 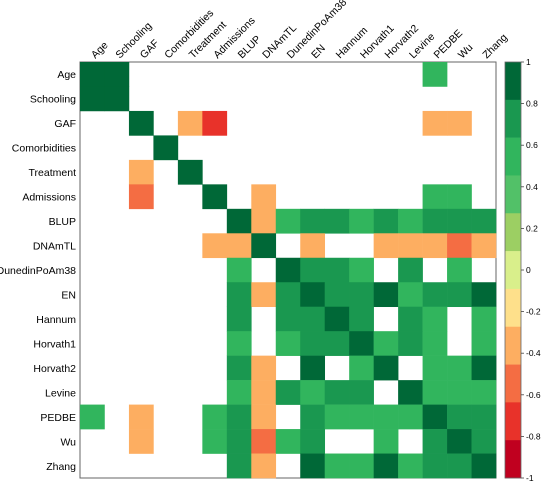 What do you see at coordinates (61, 467) in the screenshot?
I see `row-label-zhang: Zhang` at bounding box center [61, 467].